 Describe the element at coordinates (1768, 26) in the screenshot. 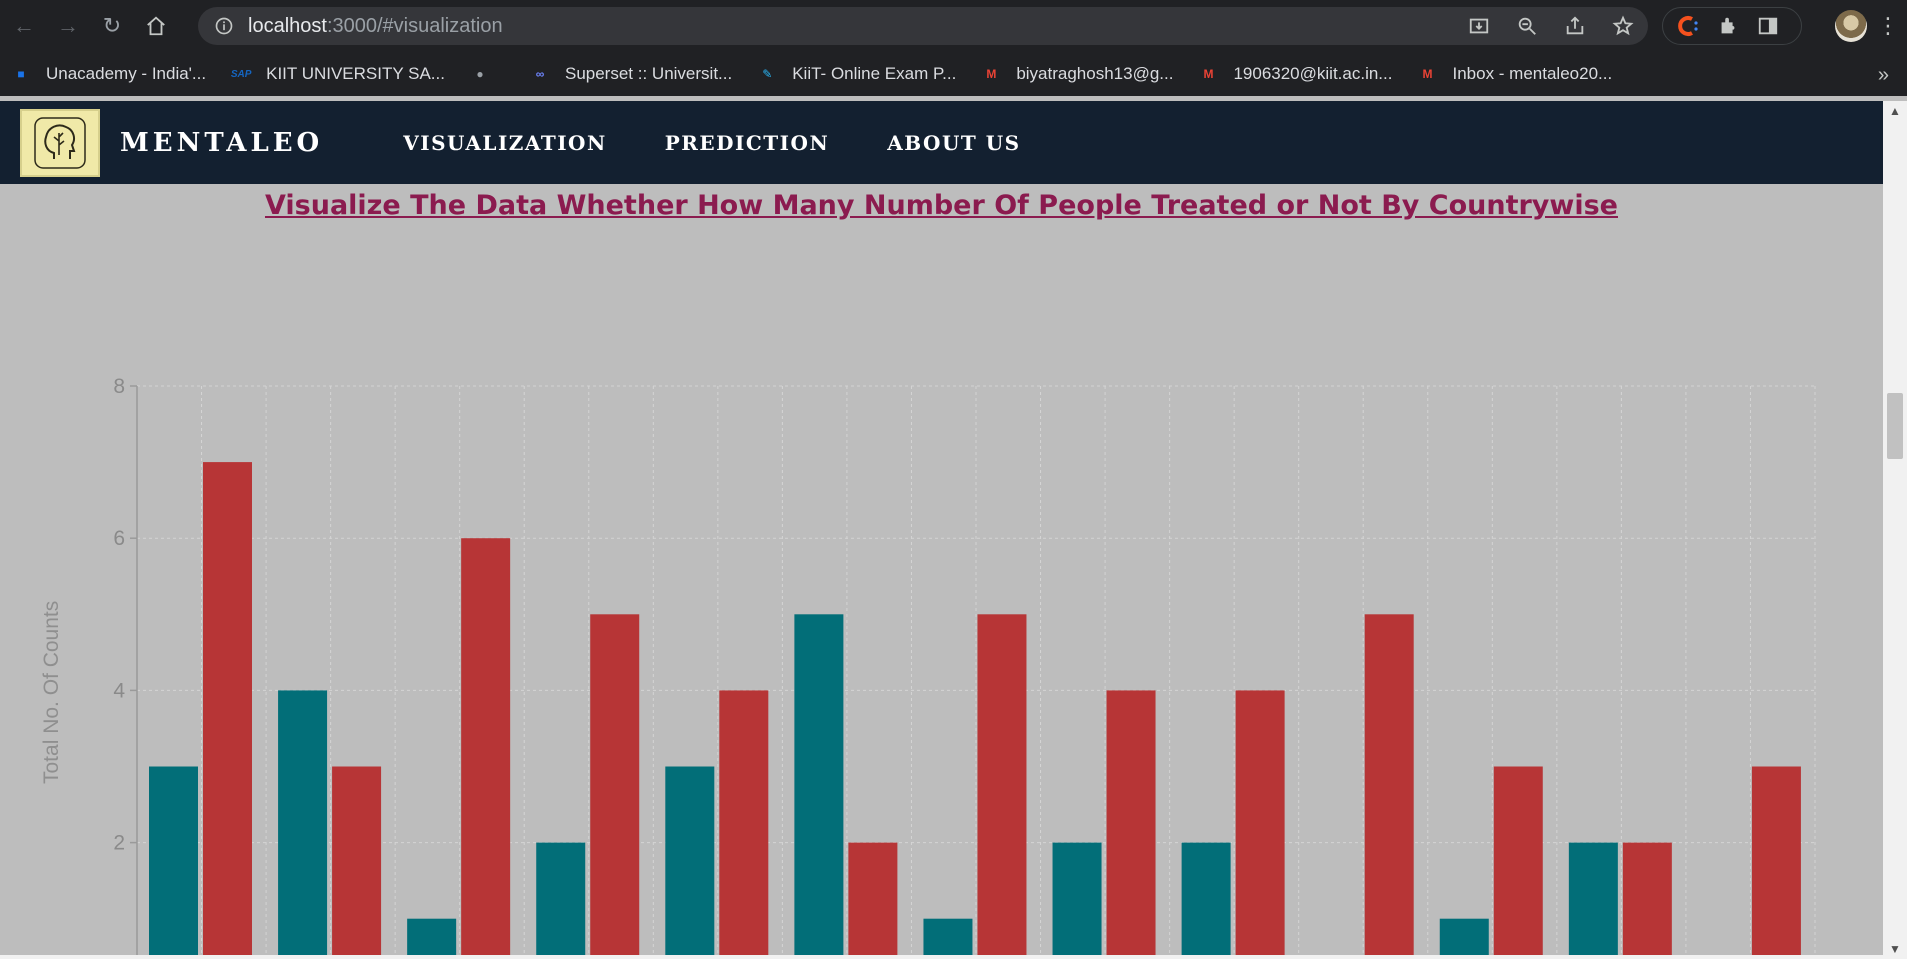

I see `side-panel-icon` at that location.